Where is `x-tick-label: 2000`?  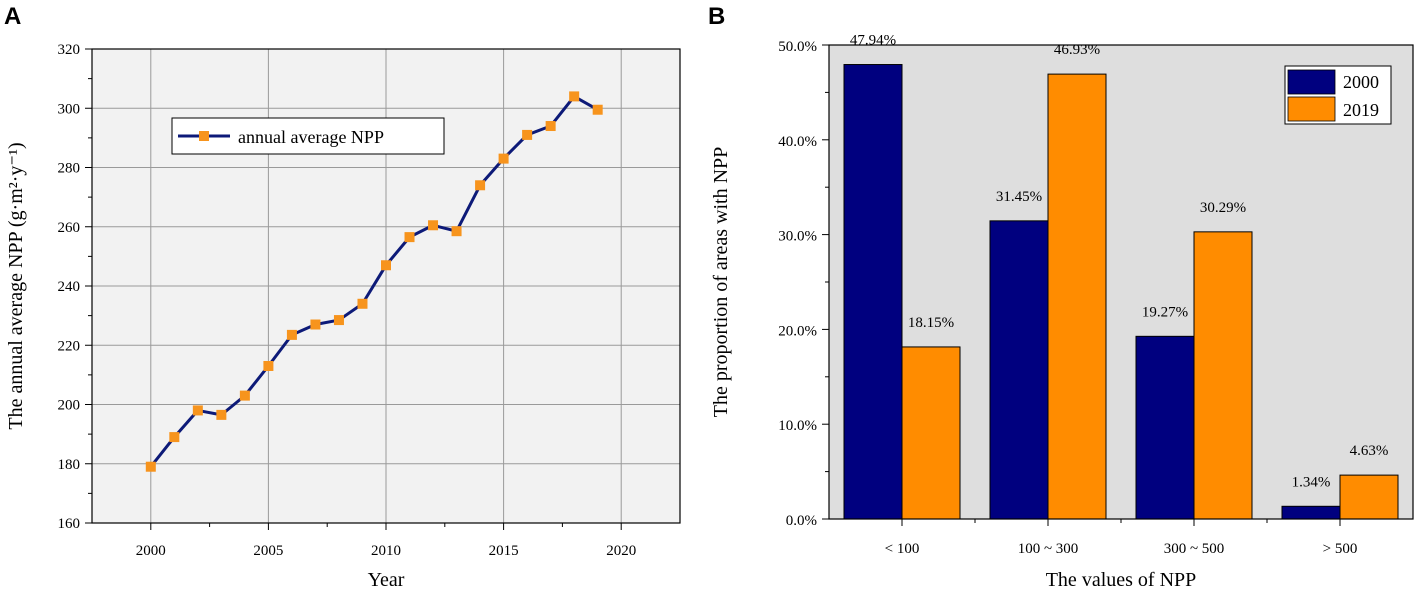
x-tick-label: 2000 is located at coordinates (151, 551).